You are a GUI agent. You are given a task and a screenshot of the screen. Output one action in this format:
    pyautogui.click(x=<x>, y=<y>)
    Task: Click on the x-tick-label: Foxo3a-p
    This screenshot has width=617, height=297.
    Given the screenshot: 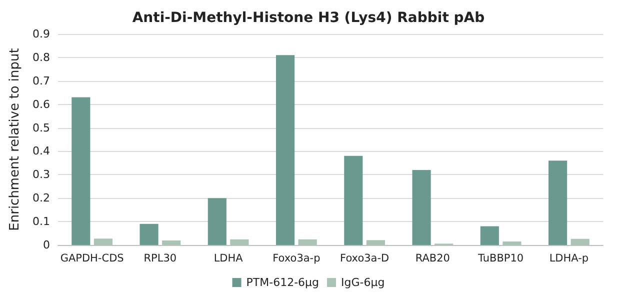 What is the action you would take?
    pyautogui.click(x=296, y=258)
    